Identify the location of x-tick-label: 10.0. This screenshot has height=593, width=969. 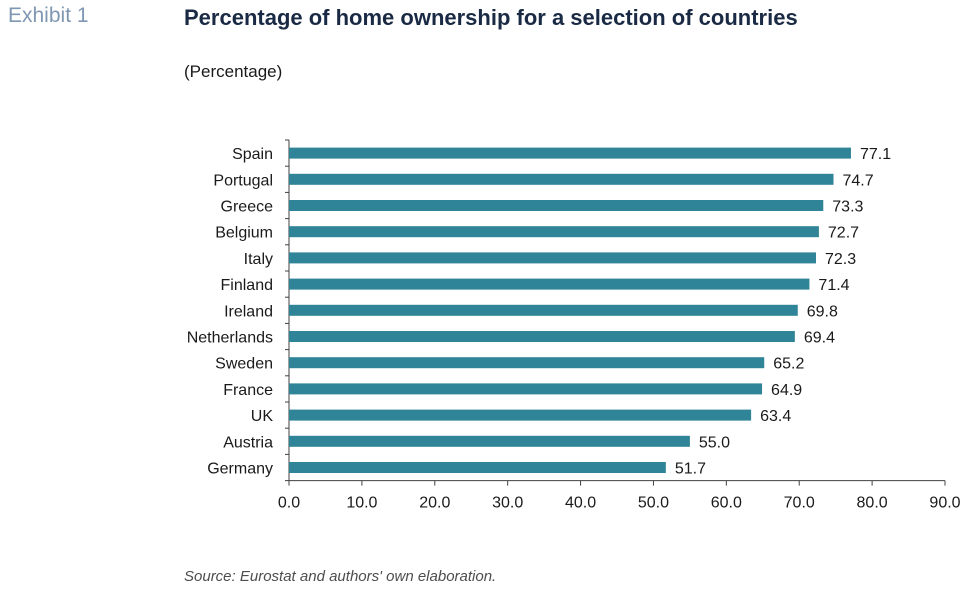
(361, 503).